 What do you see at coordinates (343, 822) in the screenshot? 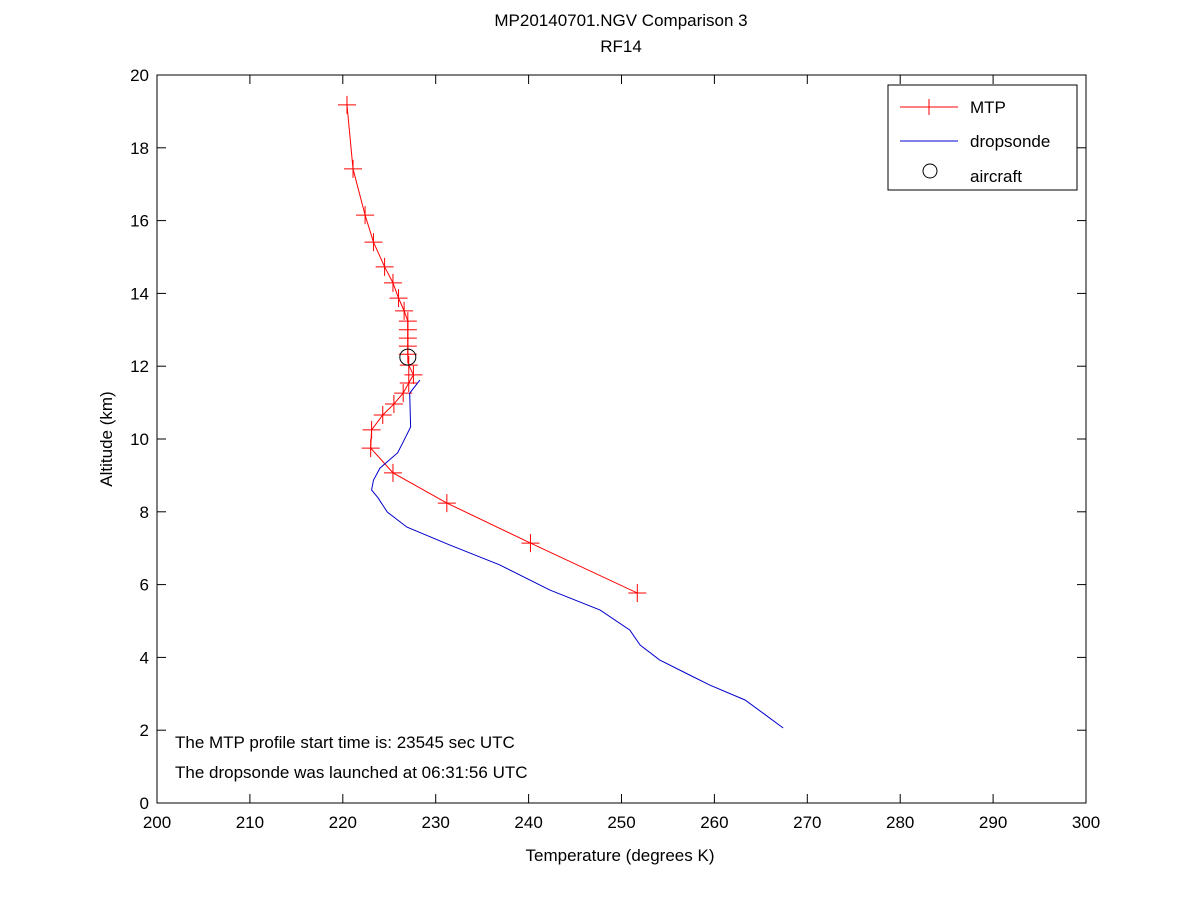
I see `x-tick-label: 220` at bounding box center [343, 822].